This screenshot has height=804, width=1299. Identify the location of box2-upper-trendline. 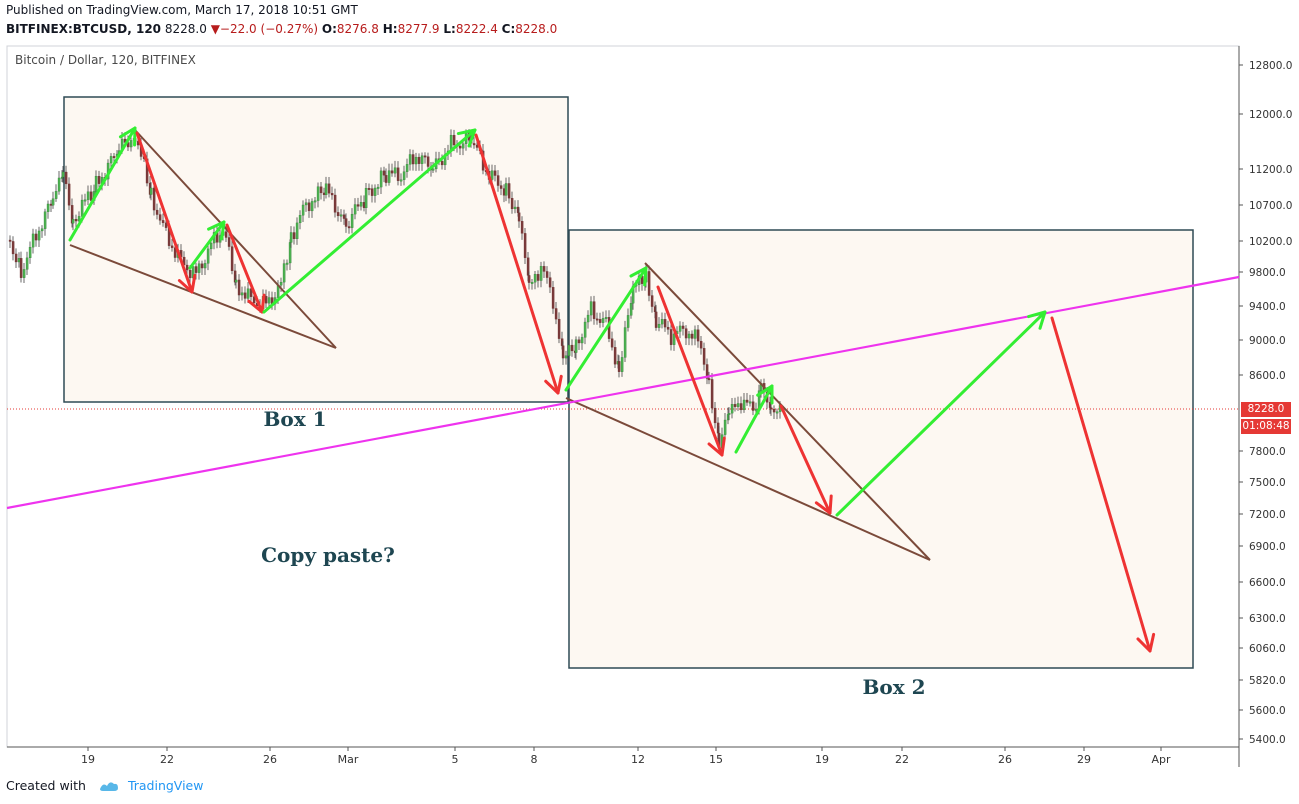
(787, 411).